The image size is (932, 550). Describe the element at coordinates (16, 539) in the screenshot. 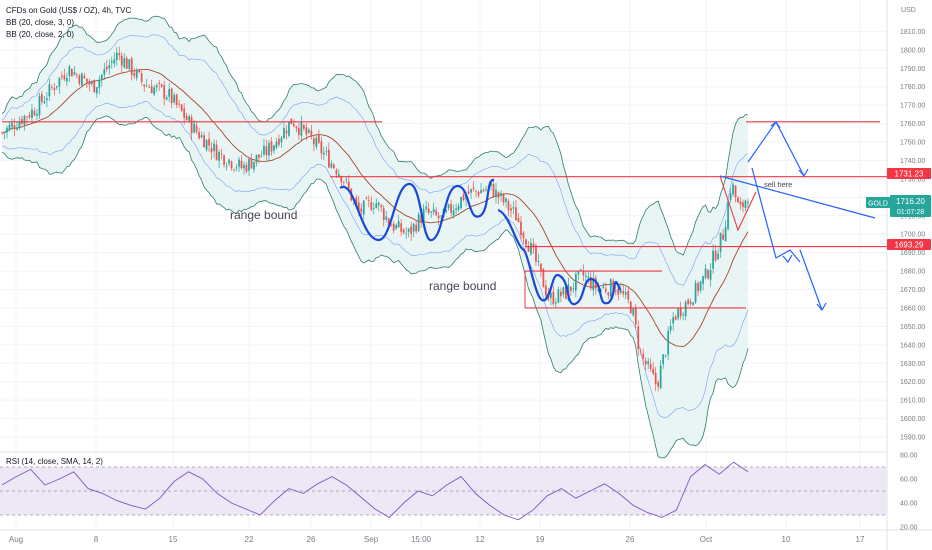

I see `time-tick-label: Aug` at that location.